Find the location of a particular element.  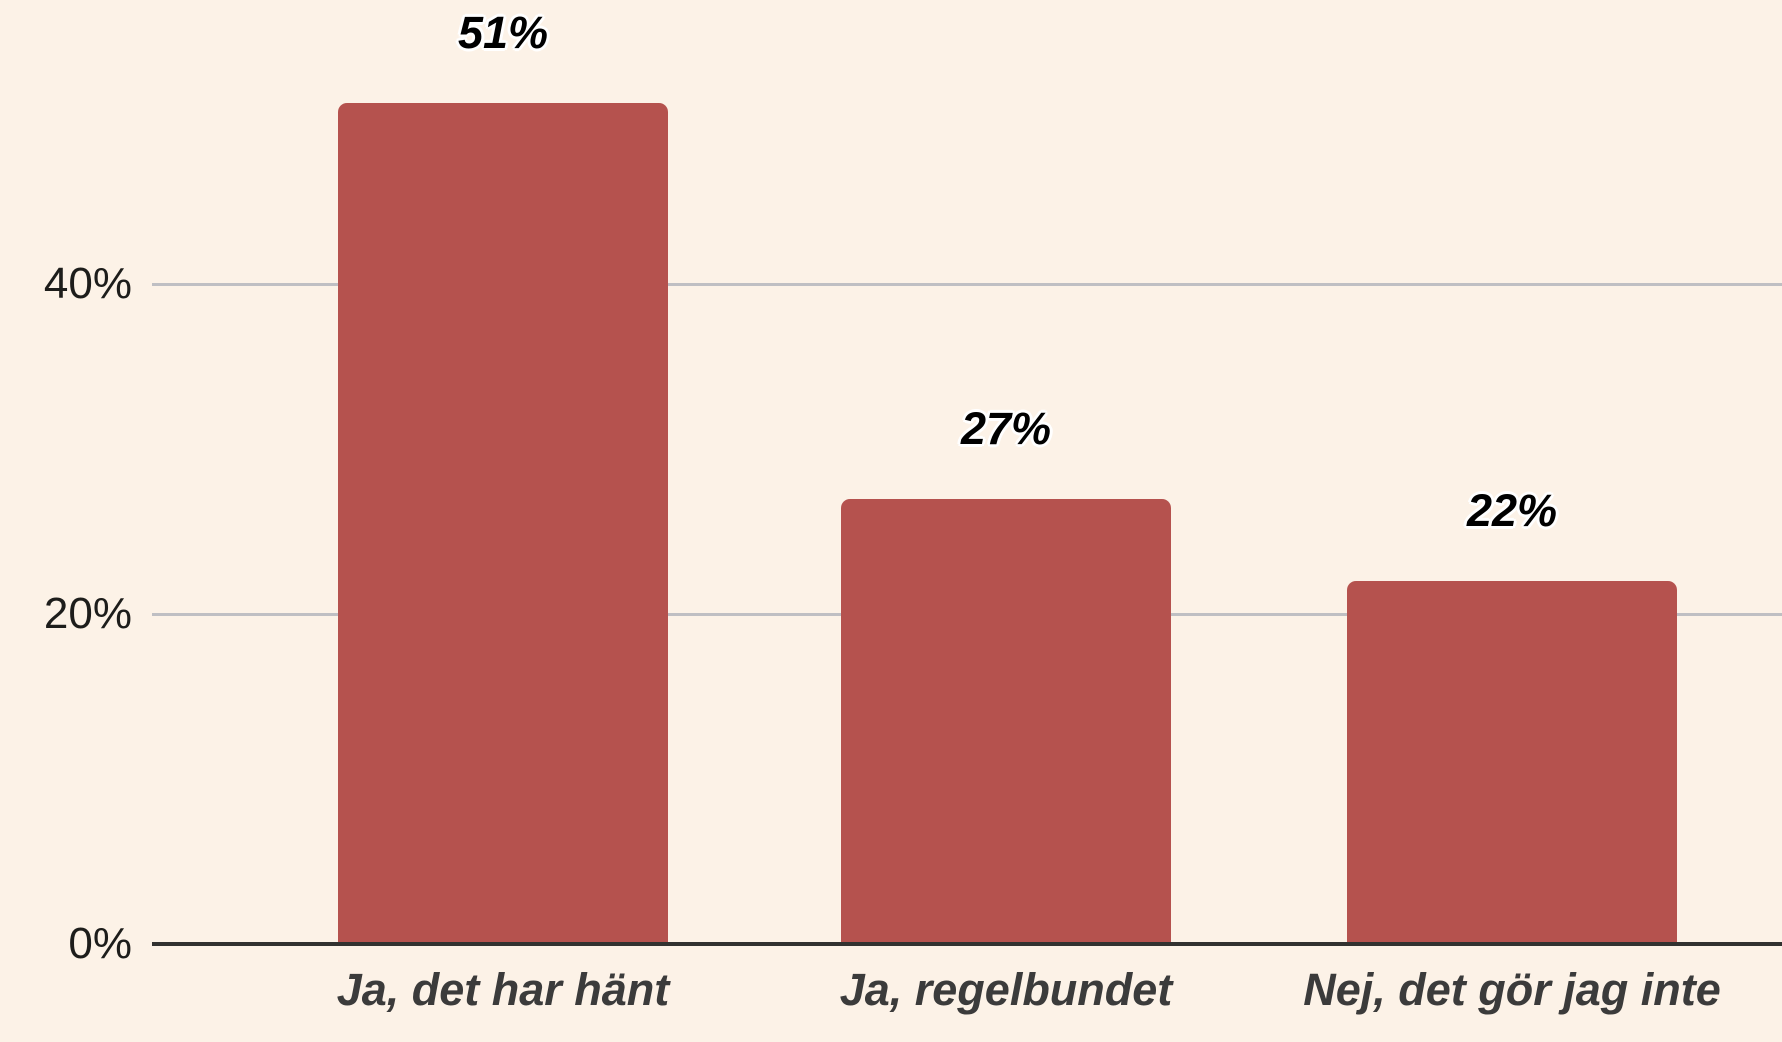

y-tick-label-20: 20% is located at coordinates (87, 613).